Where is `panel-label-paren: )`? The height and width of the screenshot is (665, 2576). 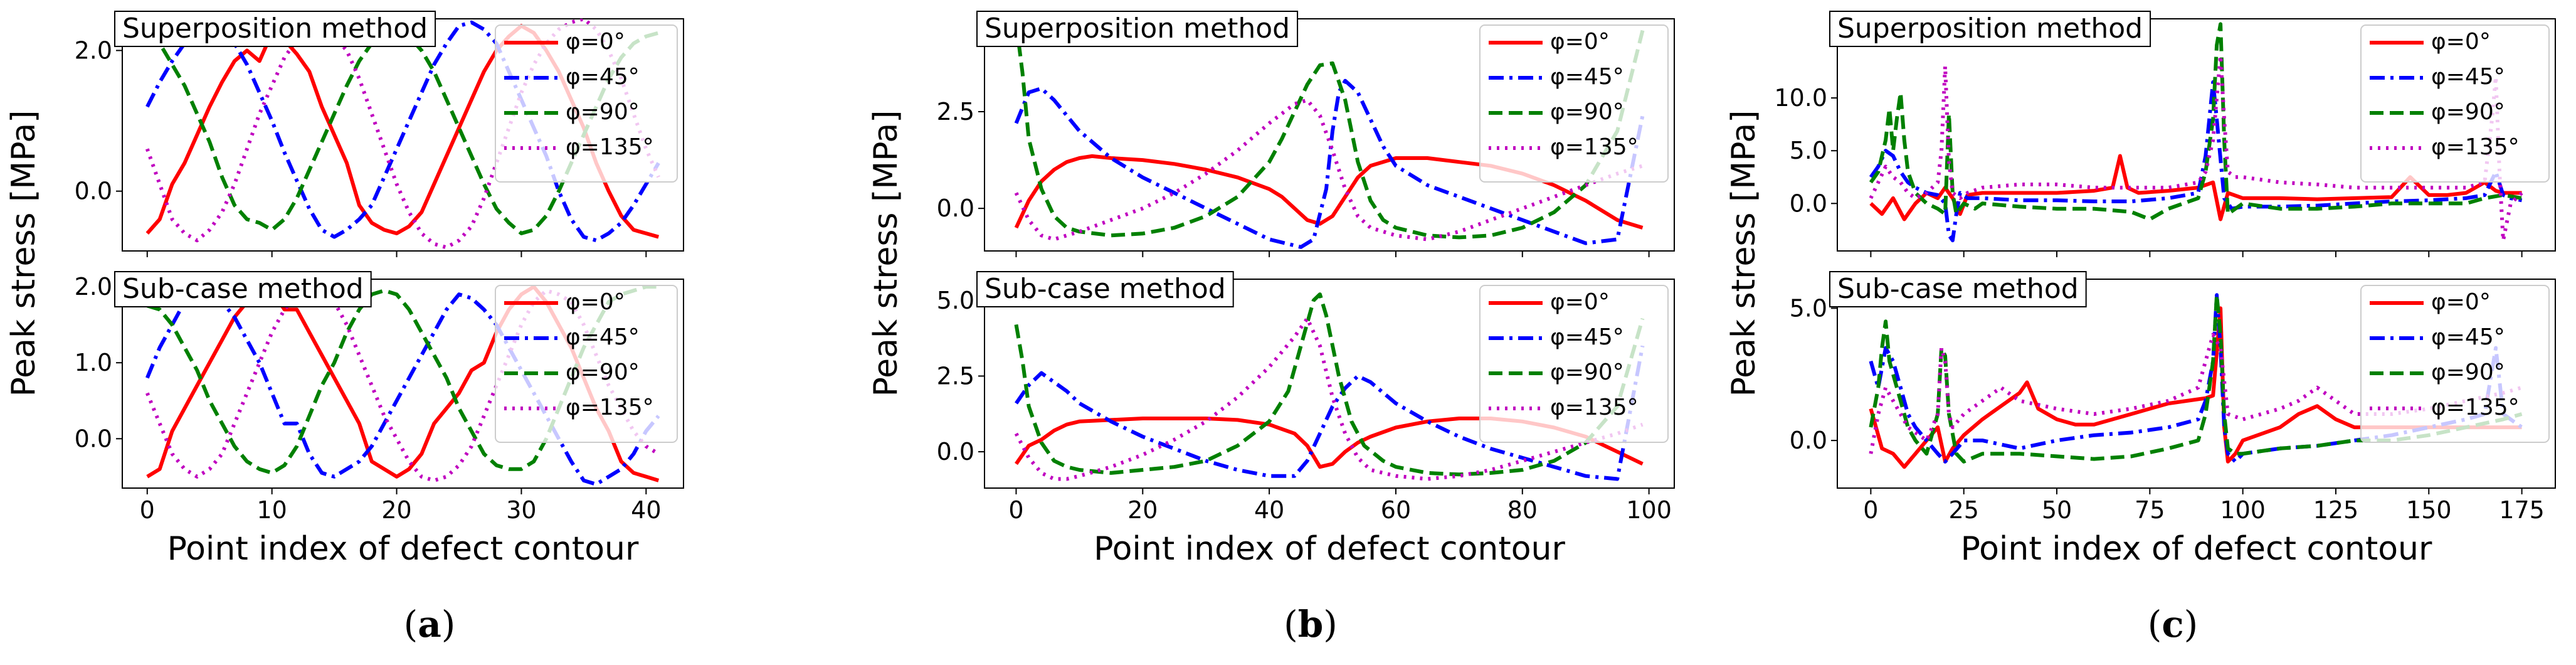
panel-label-paren: ) is located at coordinates (2191, 624).